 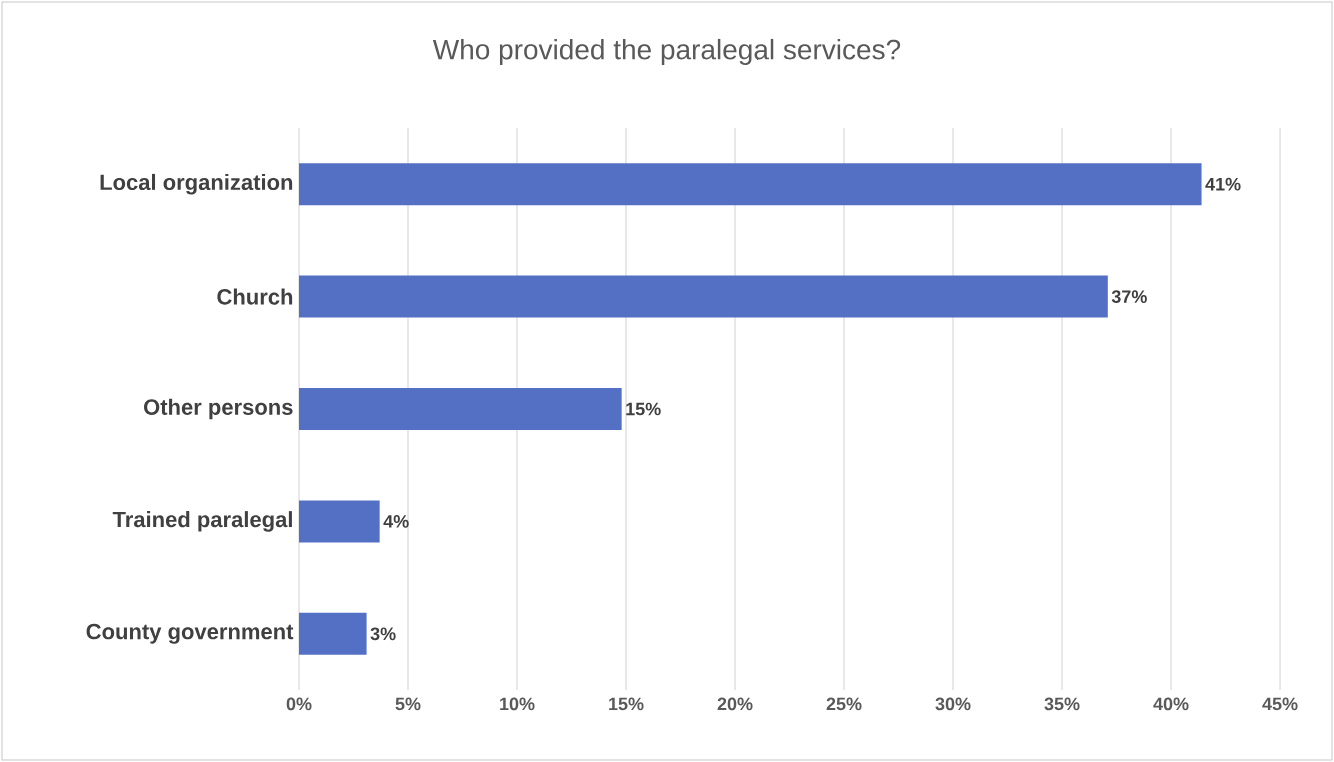 What do you see at coordinates (844, 704) in the screenshot?
I see `x-tick-label: 25%` at bounding box center [844, 704].